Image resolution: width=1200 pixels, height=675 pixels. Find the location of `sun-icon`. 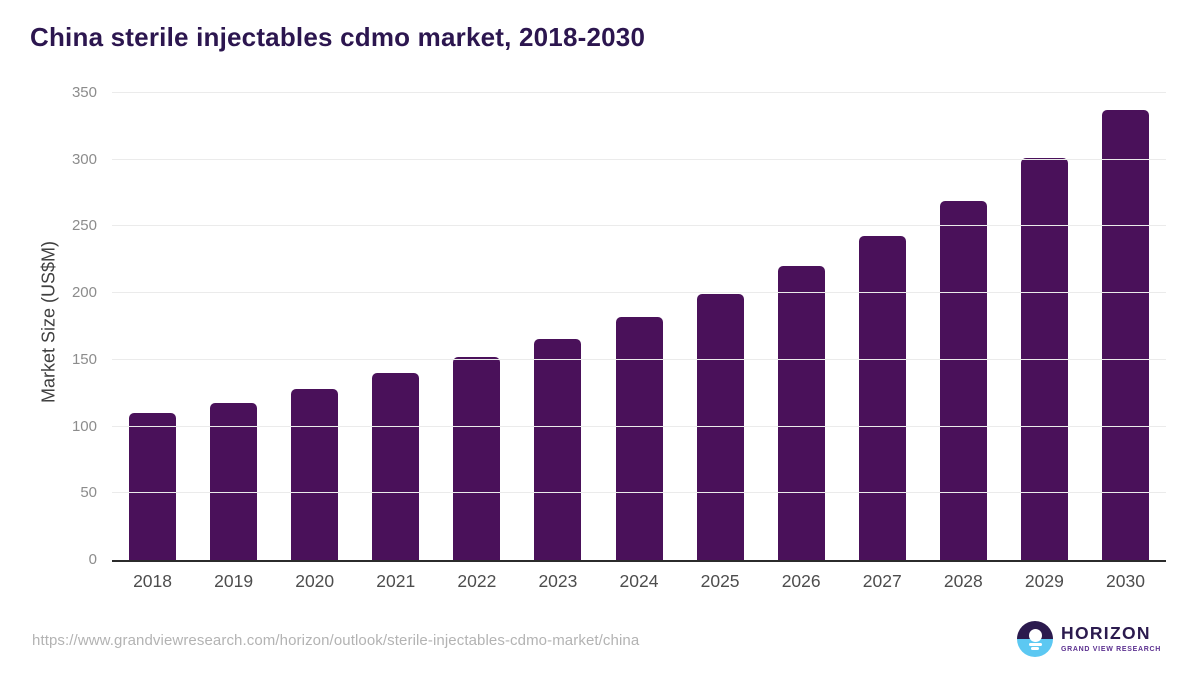

sun-icon is located at coordinates (1035, 635).